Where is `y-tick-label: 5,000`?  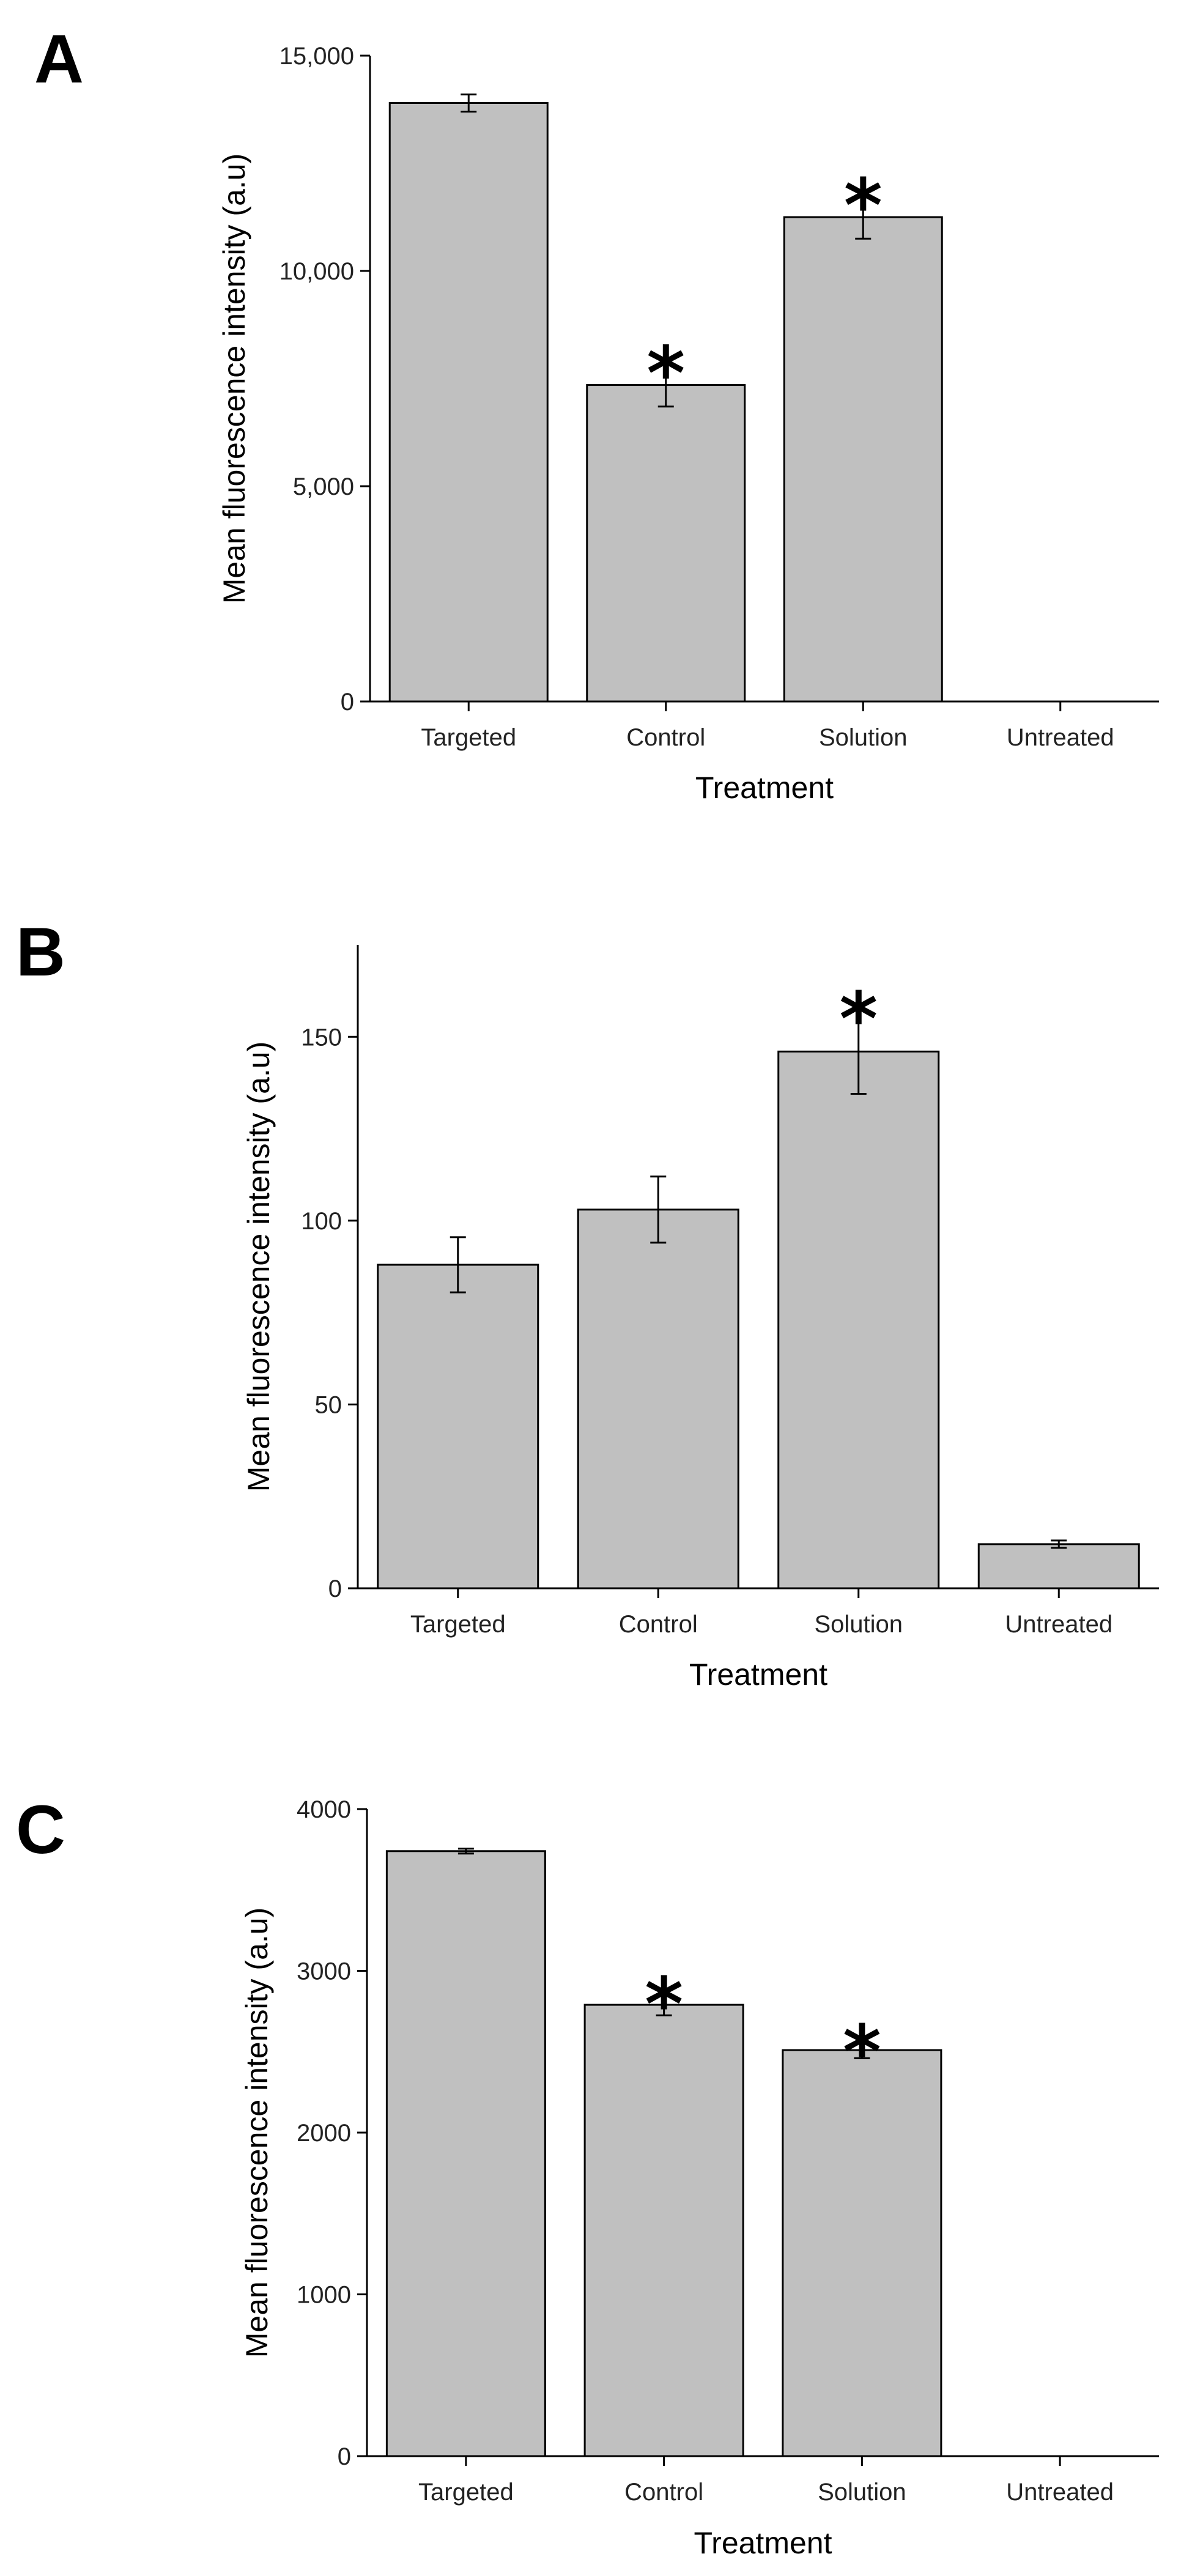 y-tick-label: 5,000 is located at coordinates (323, 486).